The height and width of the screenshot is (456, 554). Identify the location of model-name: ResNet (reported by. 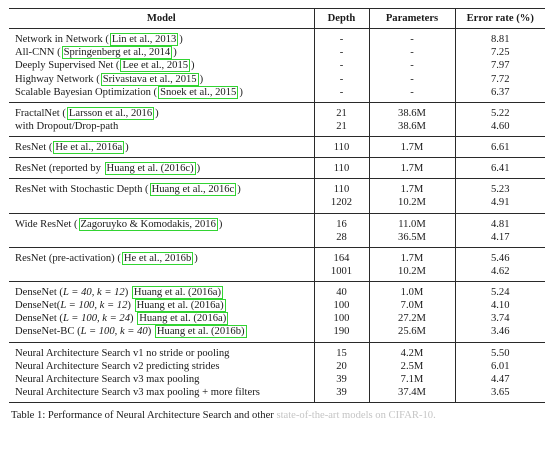
(59, 169).